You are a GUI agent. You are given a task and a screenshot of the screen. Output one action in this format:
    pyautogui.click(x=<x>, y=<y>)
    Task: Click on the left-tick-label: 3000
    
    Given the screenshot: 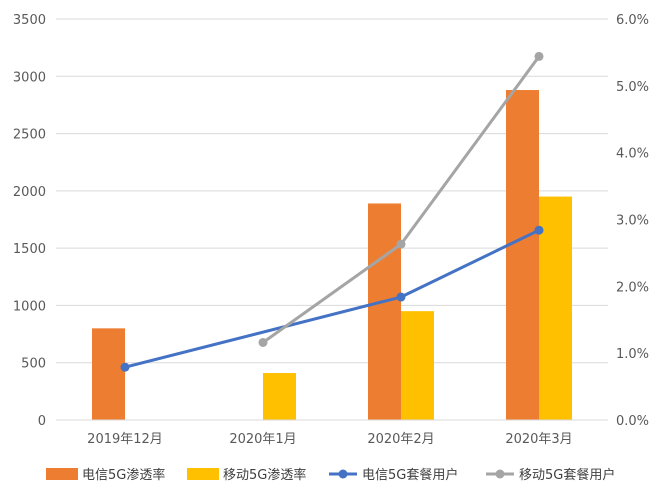 What is the action you would take?
    pyautogui.click(x=29, y=77)
    